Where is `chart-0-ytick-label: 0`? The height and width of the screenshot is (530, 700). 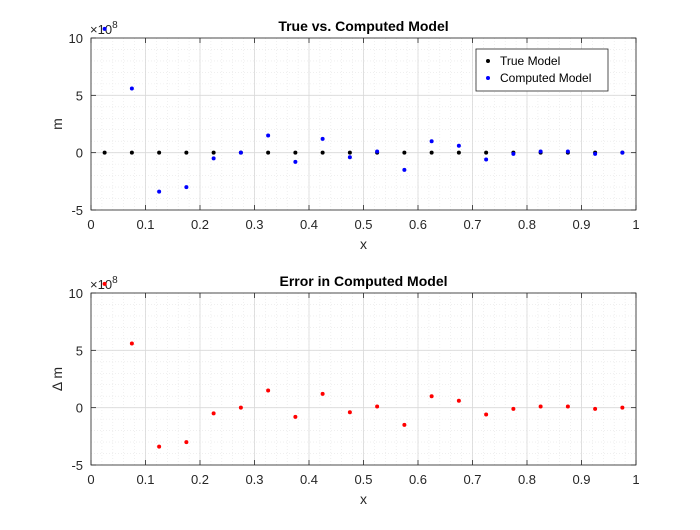
chart-0-ytick-label: 0 is located at coordinates (79, 153).